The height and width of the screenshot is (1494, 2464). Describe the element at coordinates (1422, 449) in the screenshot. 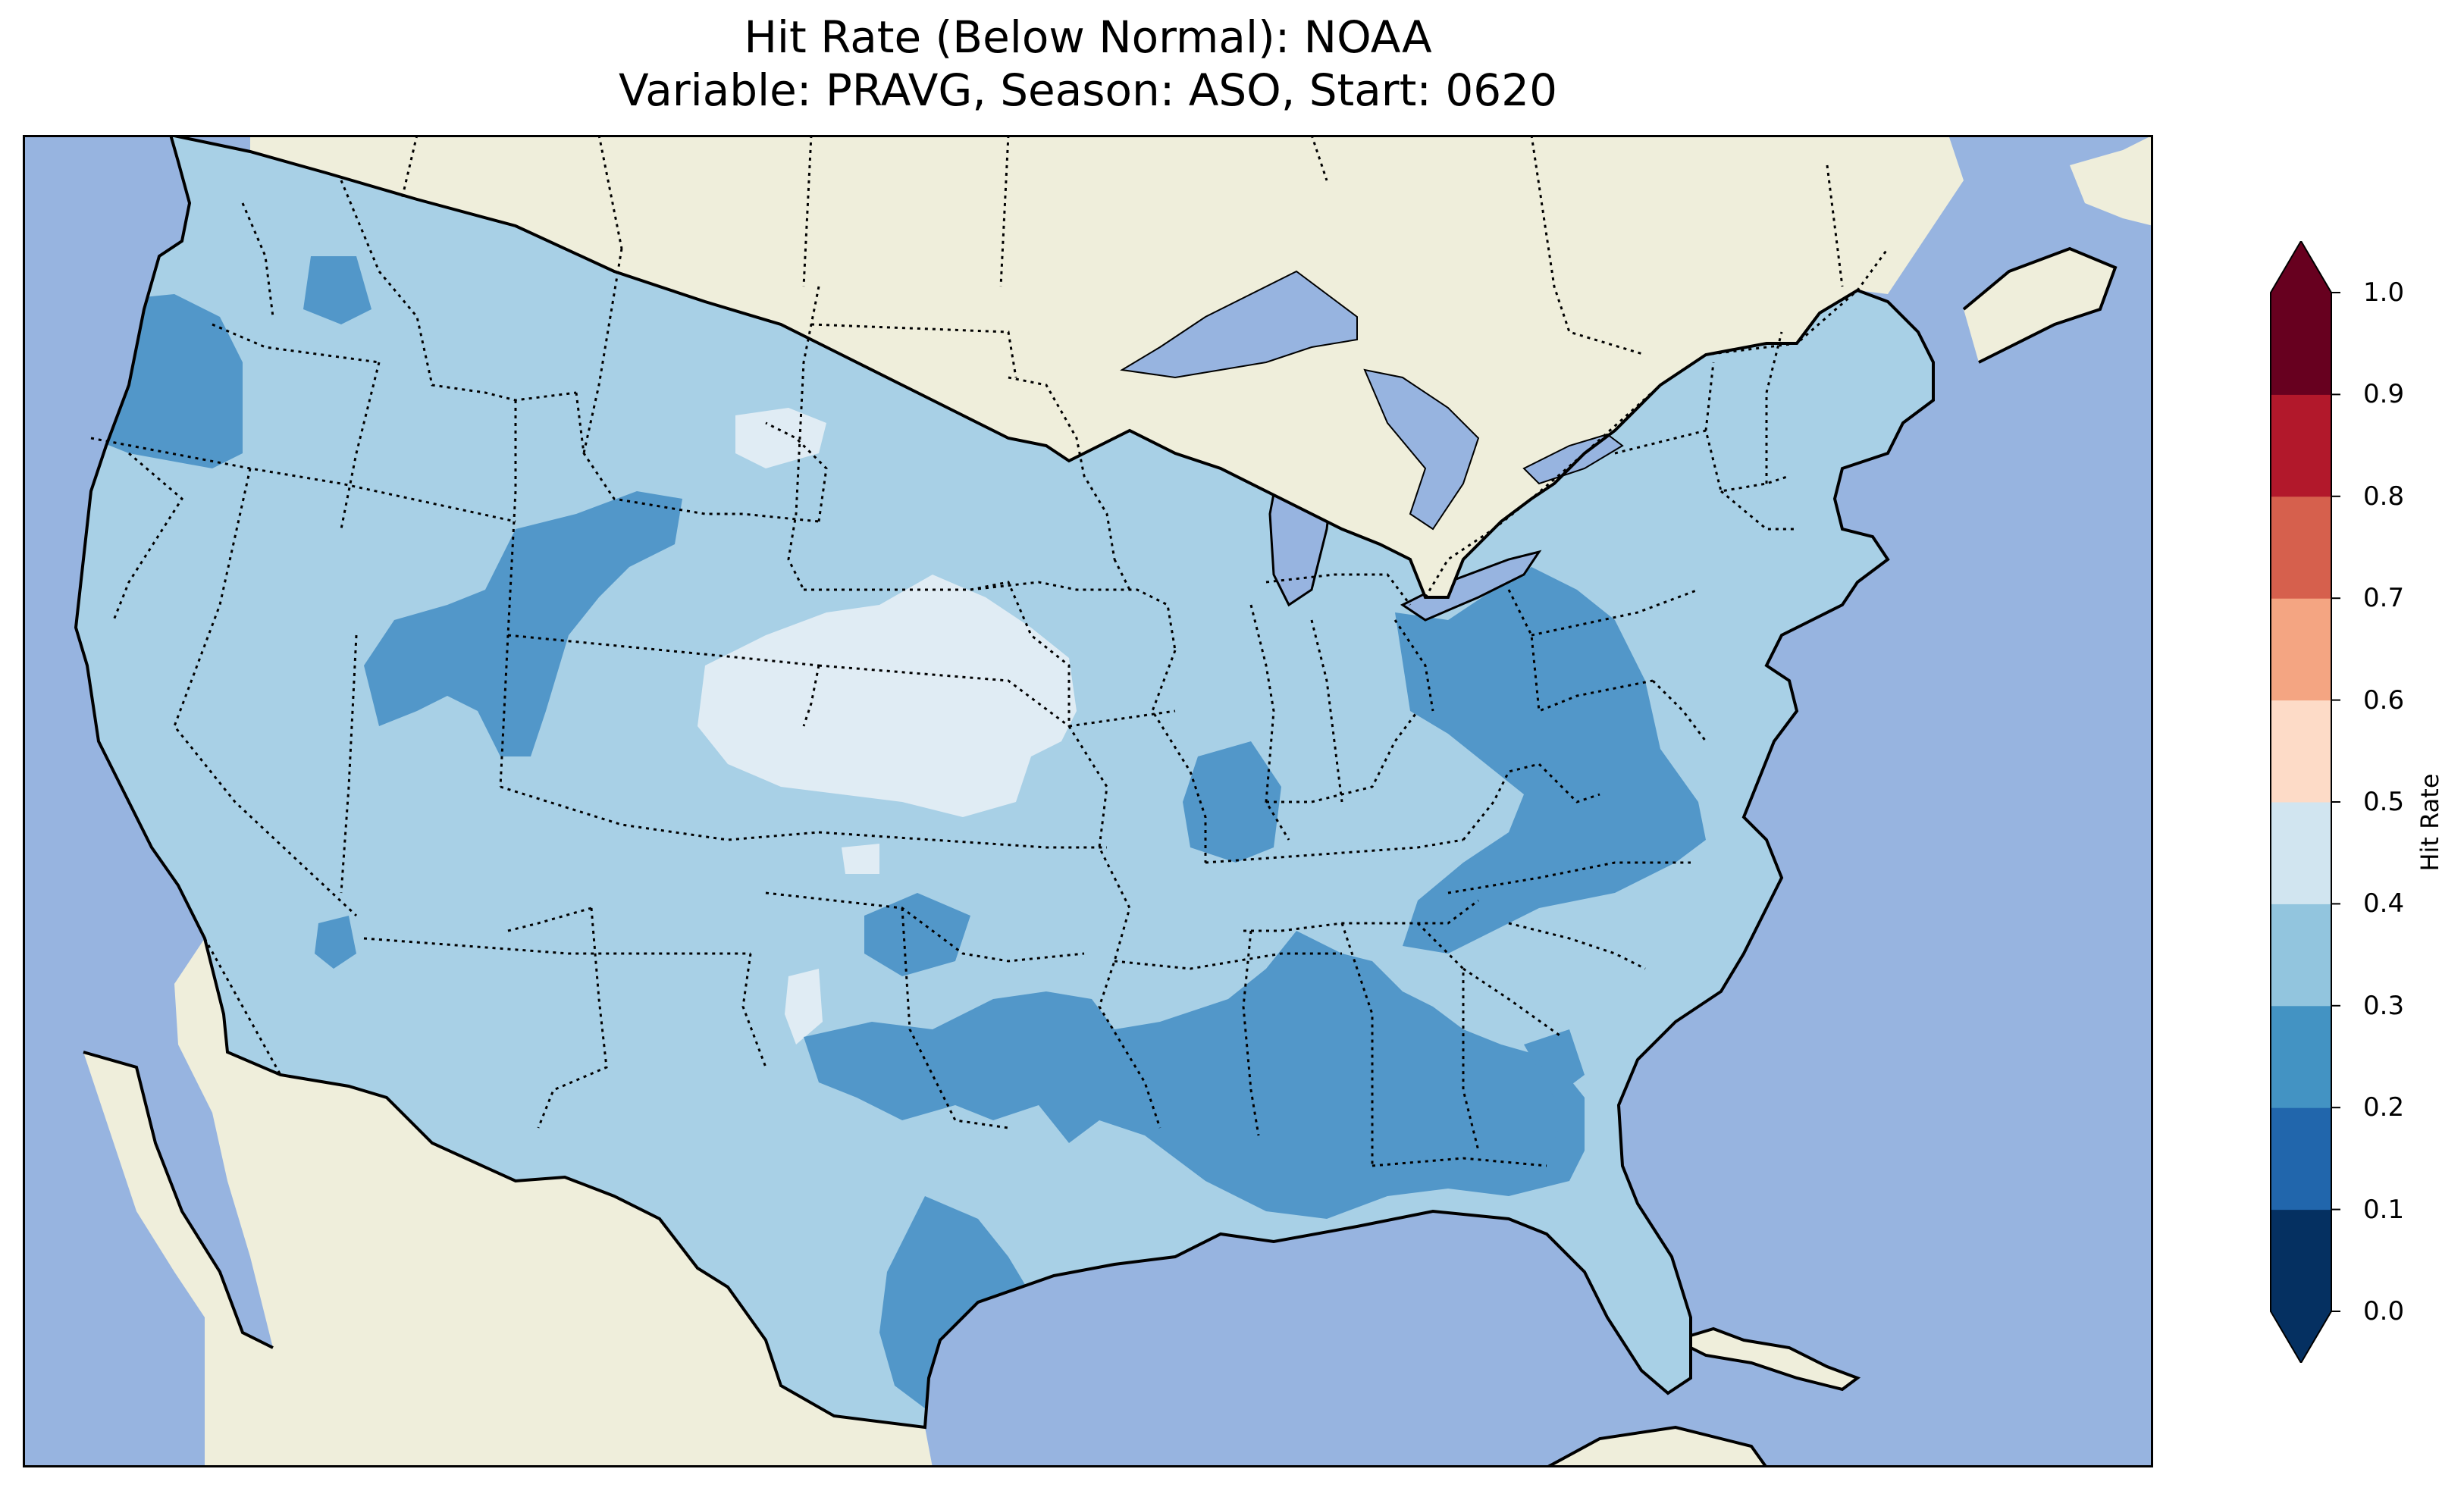

I see `lake-huron` at that location.